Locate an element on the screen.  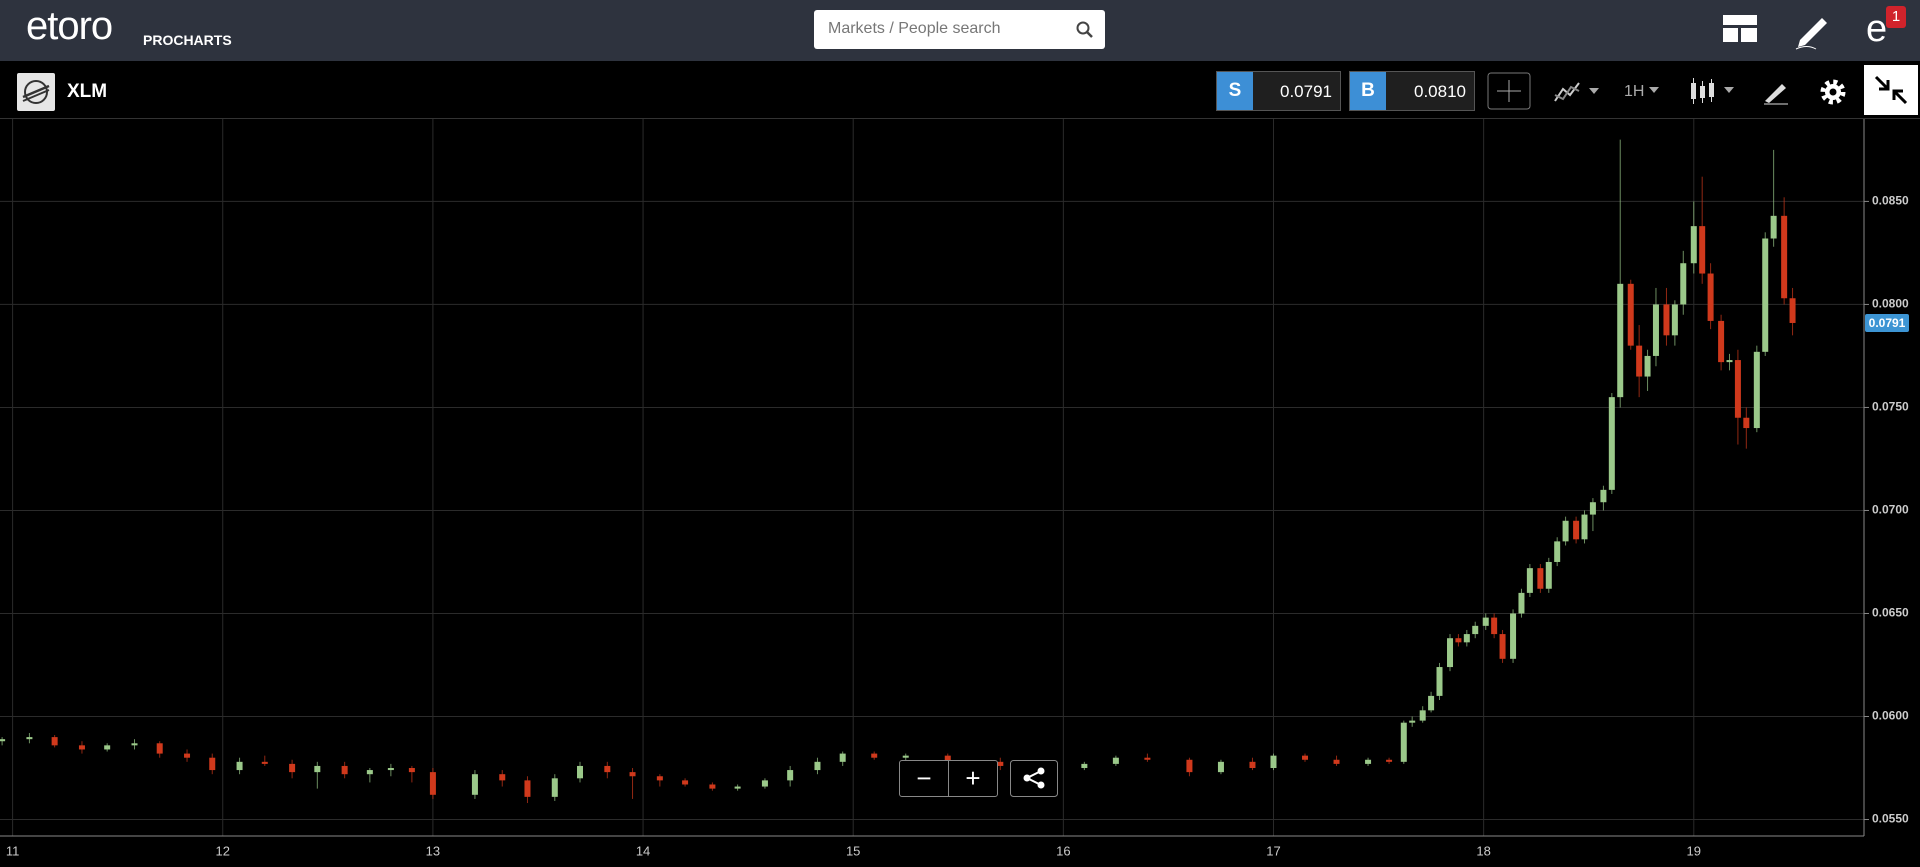
x-tick-label: 11 is located at coordinates (13, 850).